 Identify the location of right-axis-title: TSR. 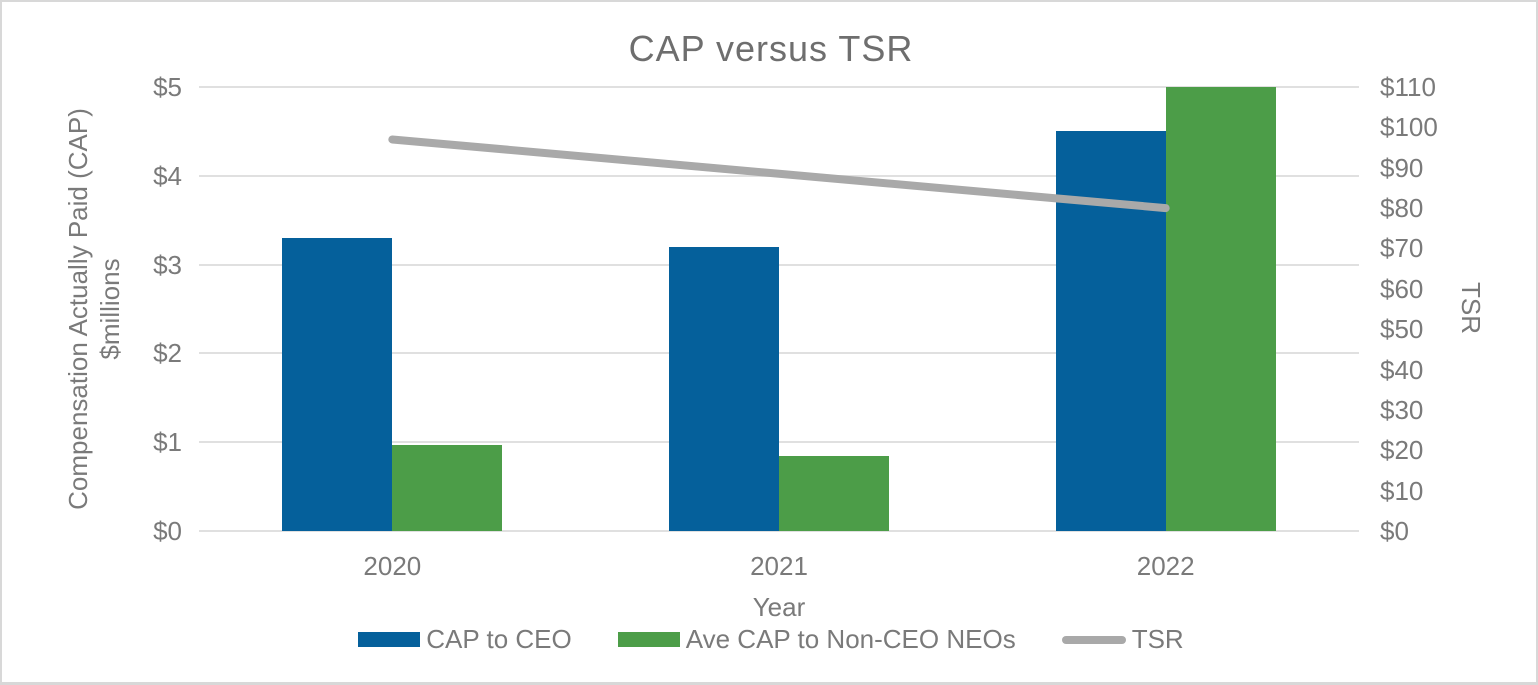
(1471, 308).